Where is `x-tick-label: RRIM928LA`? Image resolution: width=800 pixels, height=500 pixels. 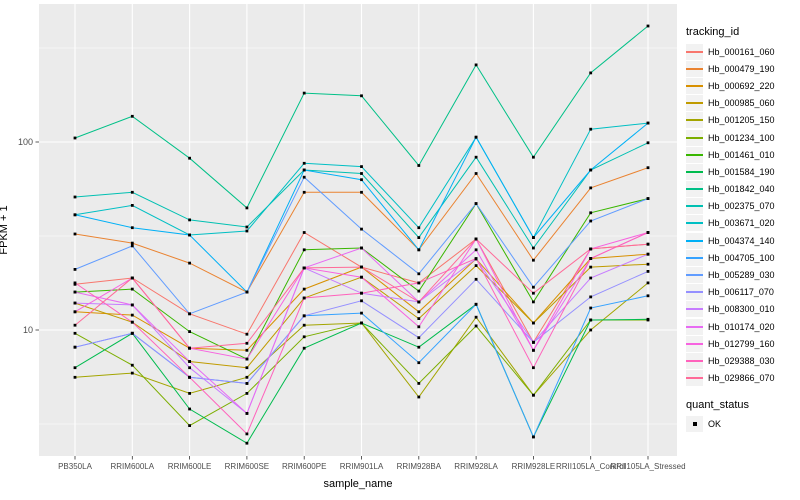
x-tick-label: RRIM928LA is located at coordinates (476, 466).